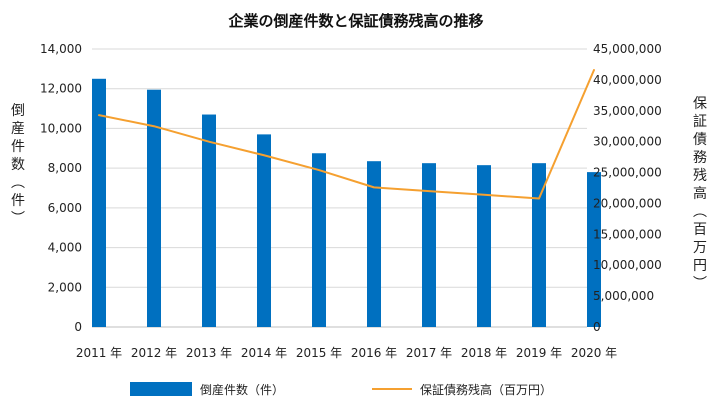 The image size is (713, 404). What do you see at coordinates (627, 265) in the screenshot?
I see `right-tick-label: 10,000,000` at bounding box center [627, 265].